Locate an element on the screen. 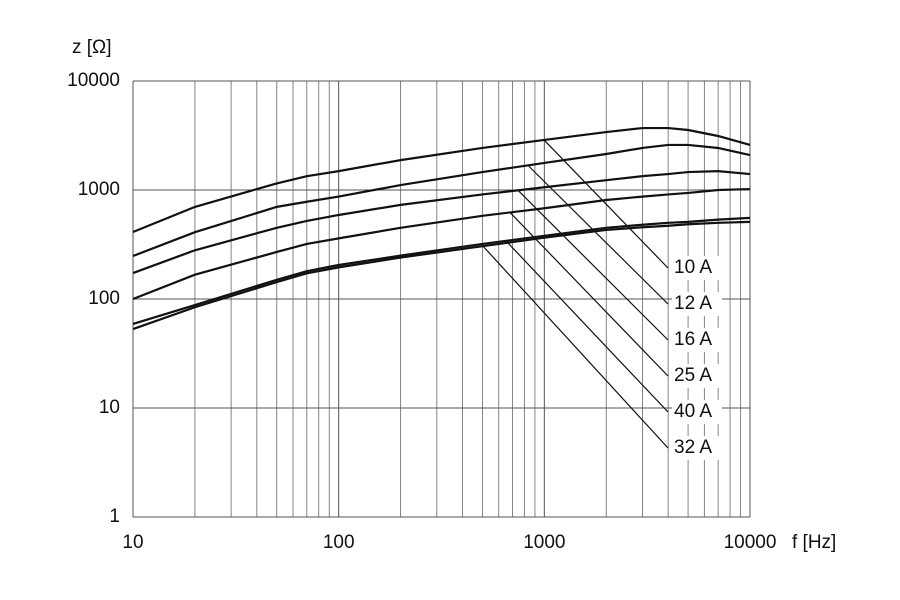 The width and height of the screenshot is (900, 600). legend-label: 12 A is located at coordinates (693, 303).